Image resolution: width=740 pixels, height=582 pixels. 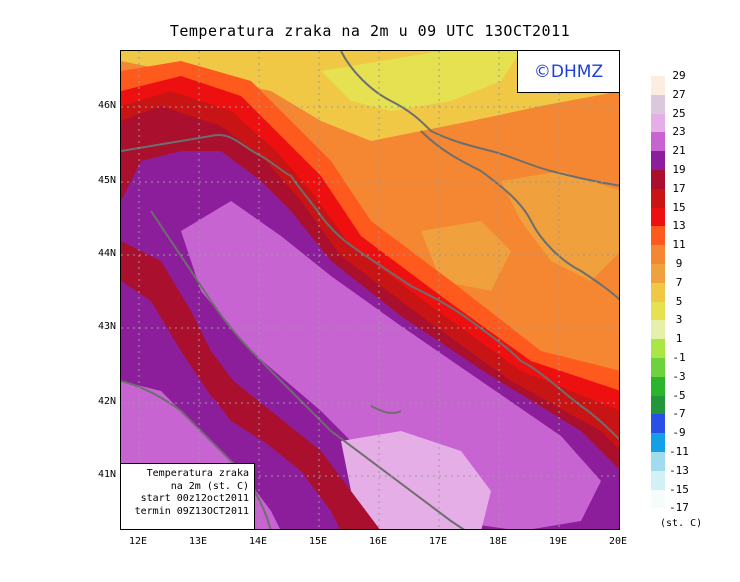 I want to click on legend-label: 25, so click(x=679, y=113).